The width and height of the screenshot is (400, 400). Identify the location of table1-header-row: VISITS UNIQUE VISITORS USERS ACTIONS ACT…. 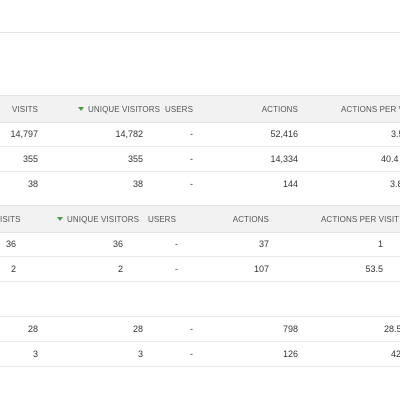
(200, 109).